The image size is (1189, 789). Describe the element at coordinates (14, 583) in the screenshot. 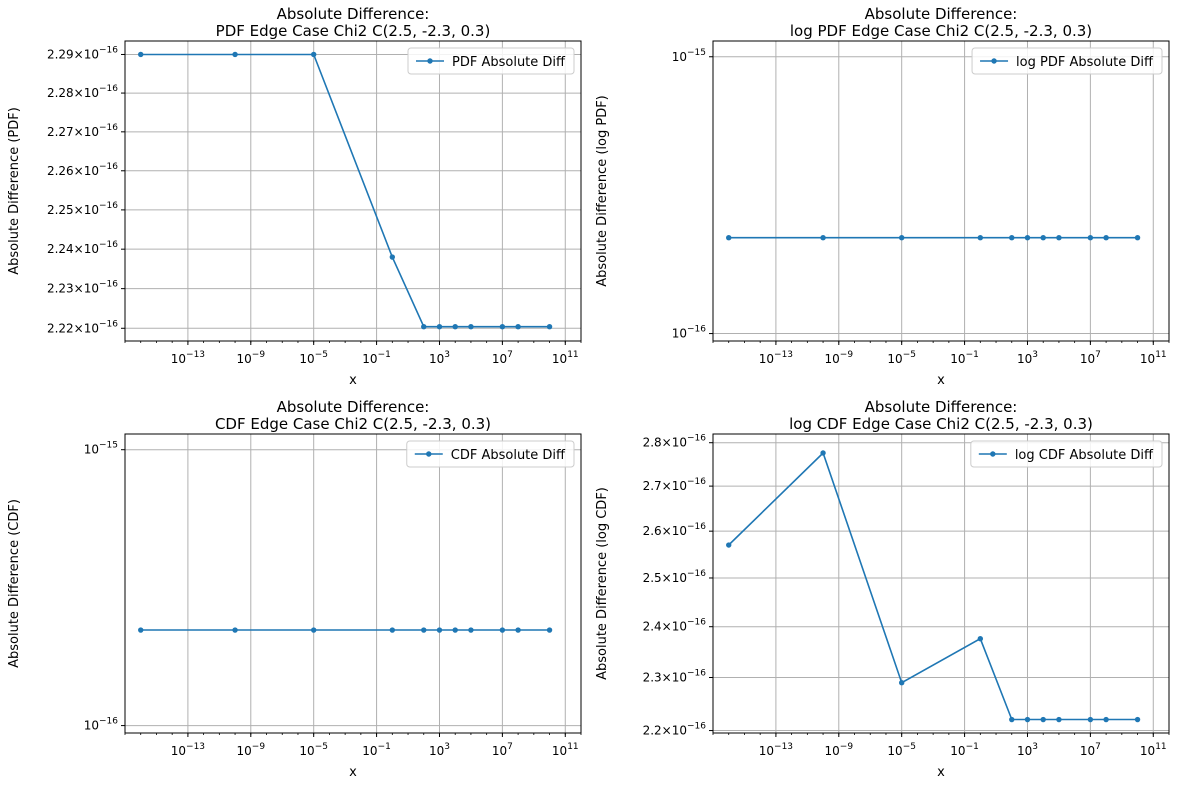

I see `y-axis-label: Absolute Difference (CDF)` at that location.